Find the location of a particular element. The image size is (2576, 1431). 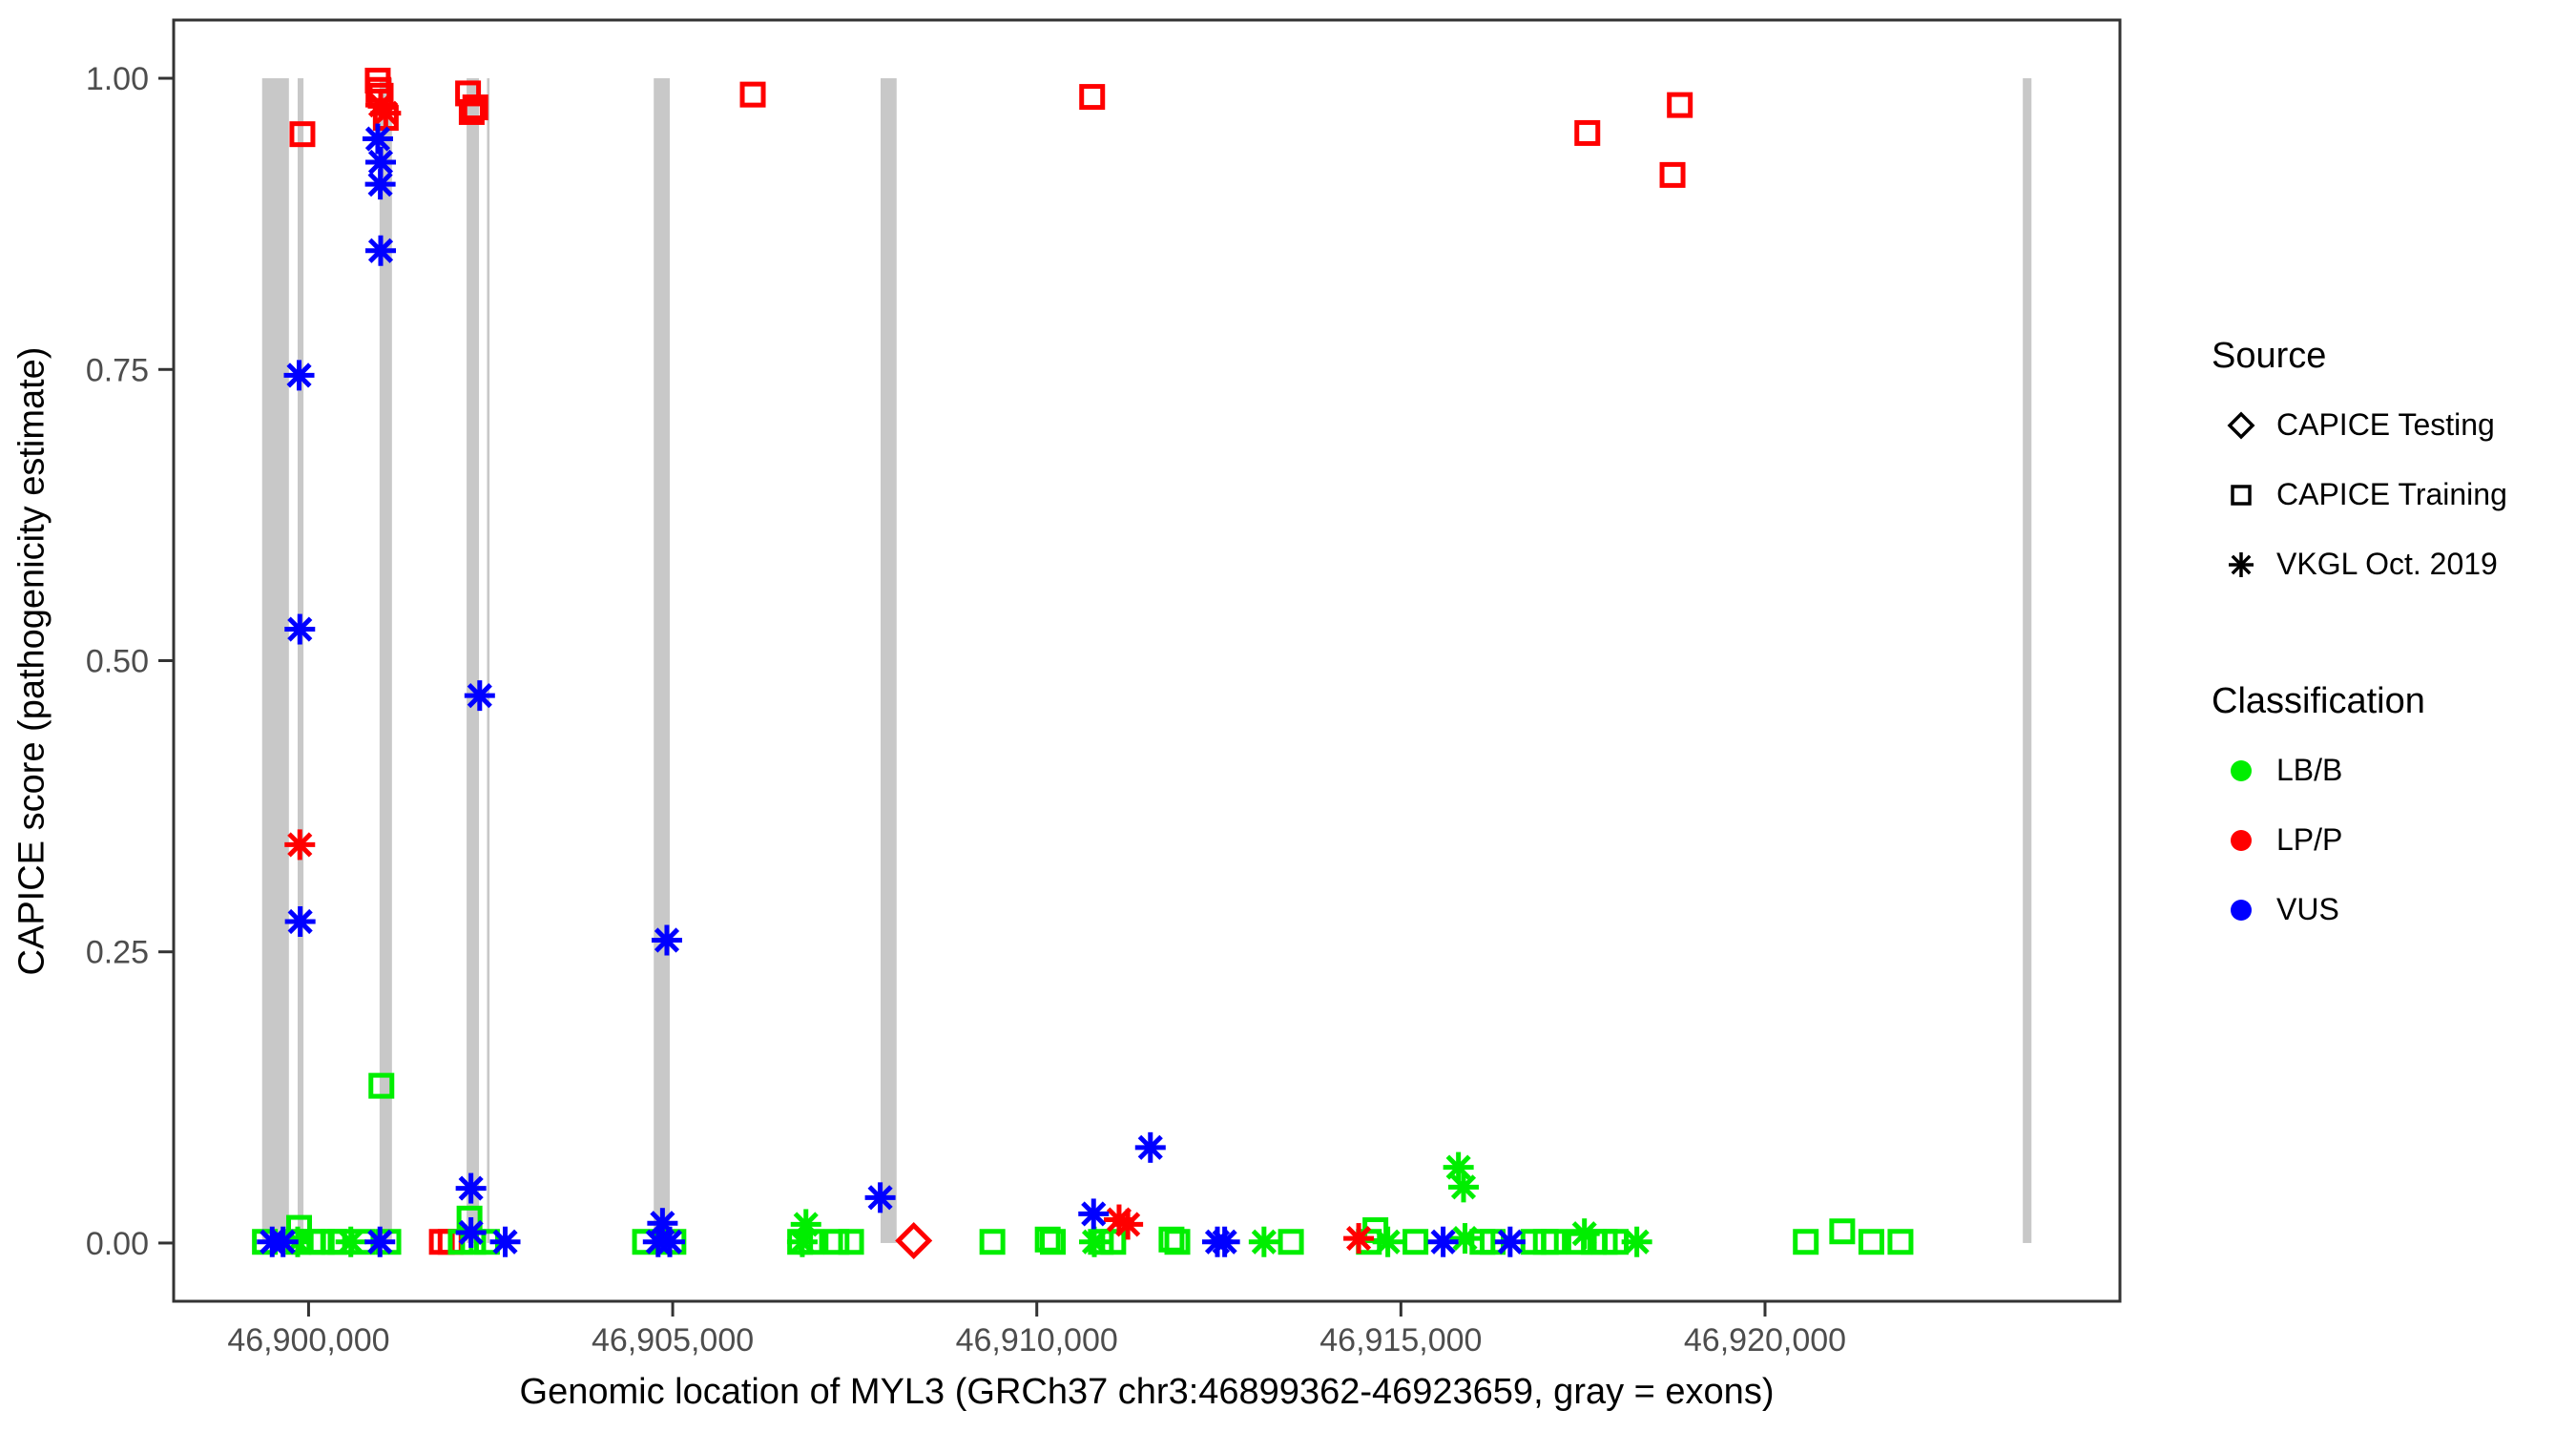

x-tick-label: 46,910,000 is located at coordinates (1037, 1340).